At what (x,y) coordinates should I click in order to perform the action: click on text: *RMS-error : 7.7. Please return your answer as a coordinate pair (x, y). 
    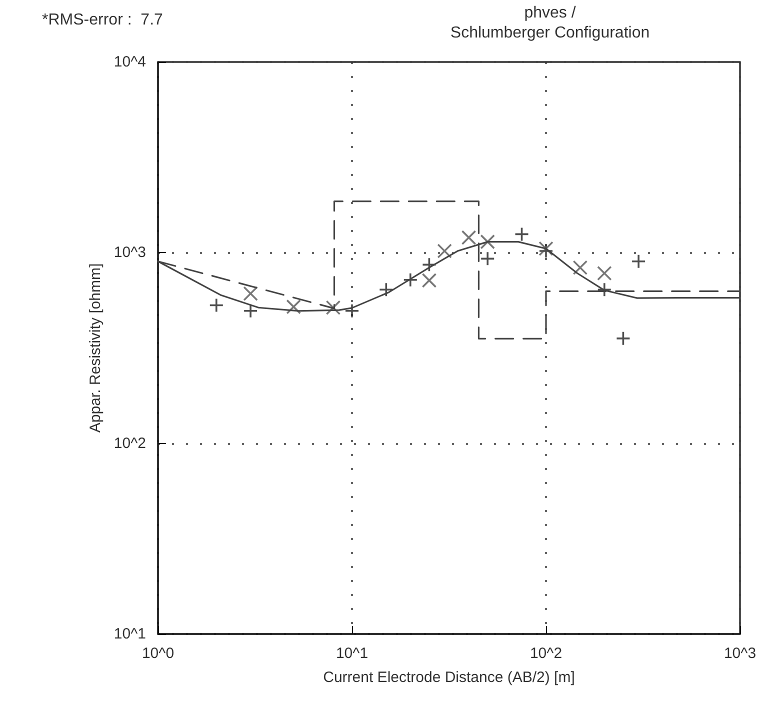
    Looking at the image, I should click on (103, 20).